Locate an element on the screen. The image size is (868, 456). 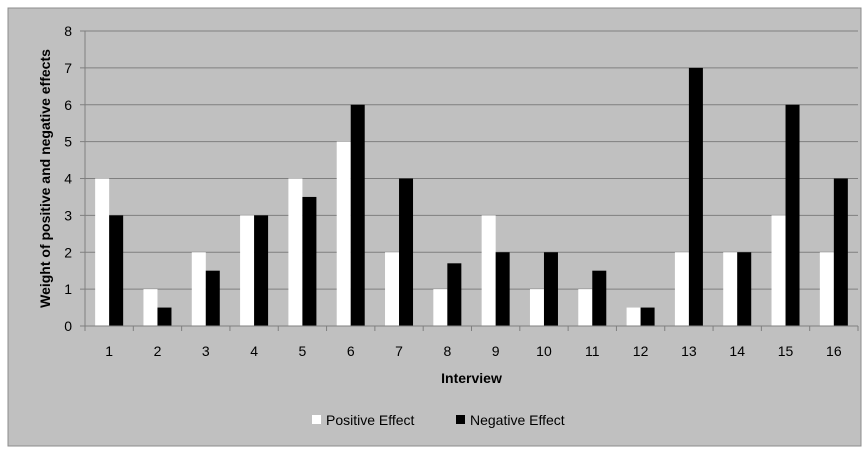
legend-label: Positive Effect is located at coordinates (370, 420).